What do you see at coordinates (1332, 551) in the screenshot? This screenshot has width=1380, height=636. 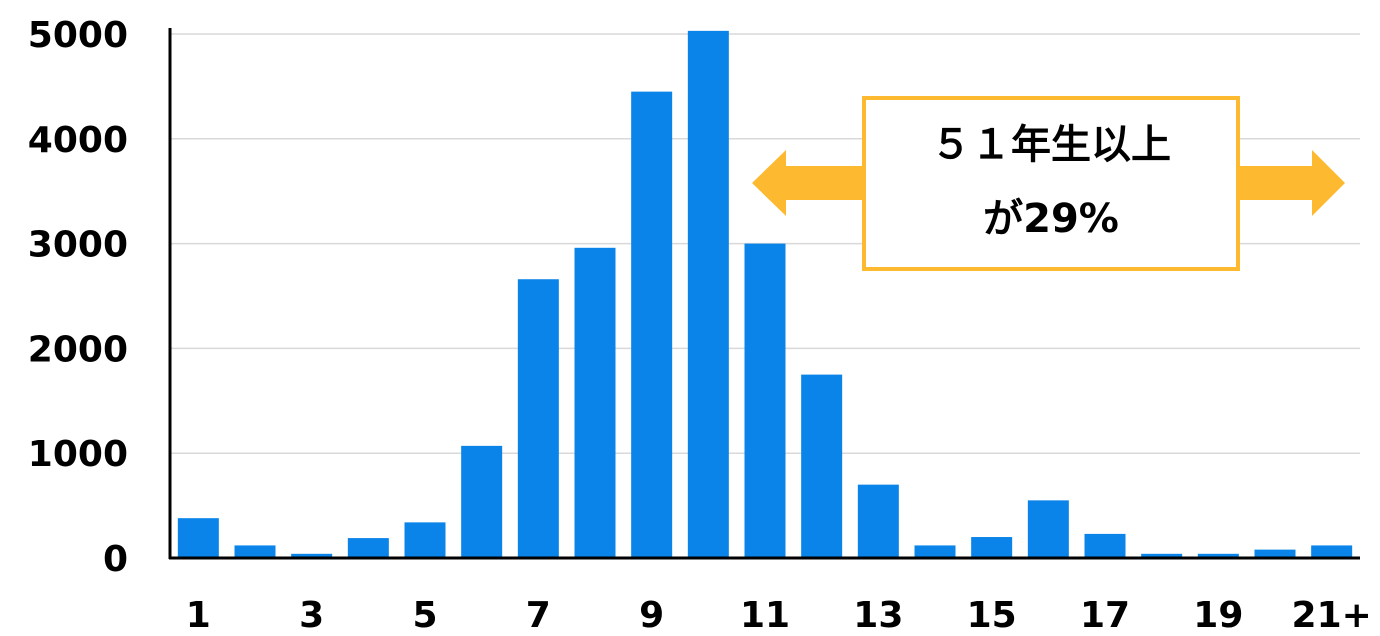 I see `bar-21+` at bounding box center [1332, 551].